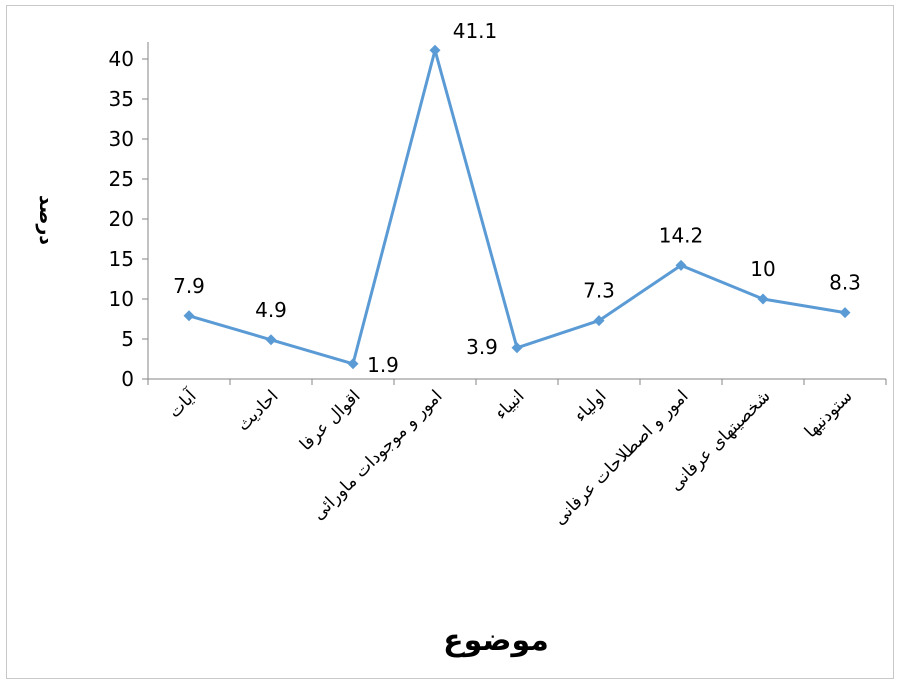 This screenshot has height=684, width=901. Describe the element at coordinates (681, 235) in the screenshot. I see `data-label: 14.2` at that location.